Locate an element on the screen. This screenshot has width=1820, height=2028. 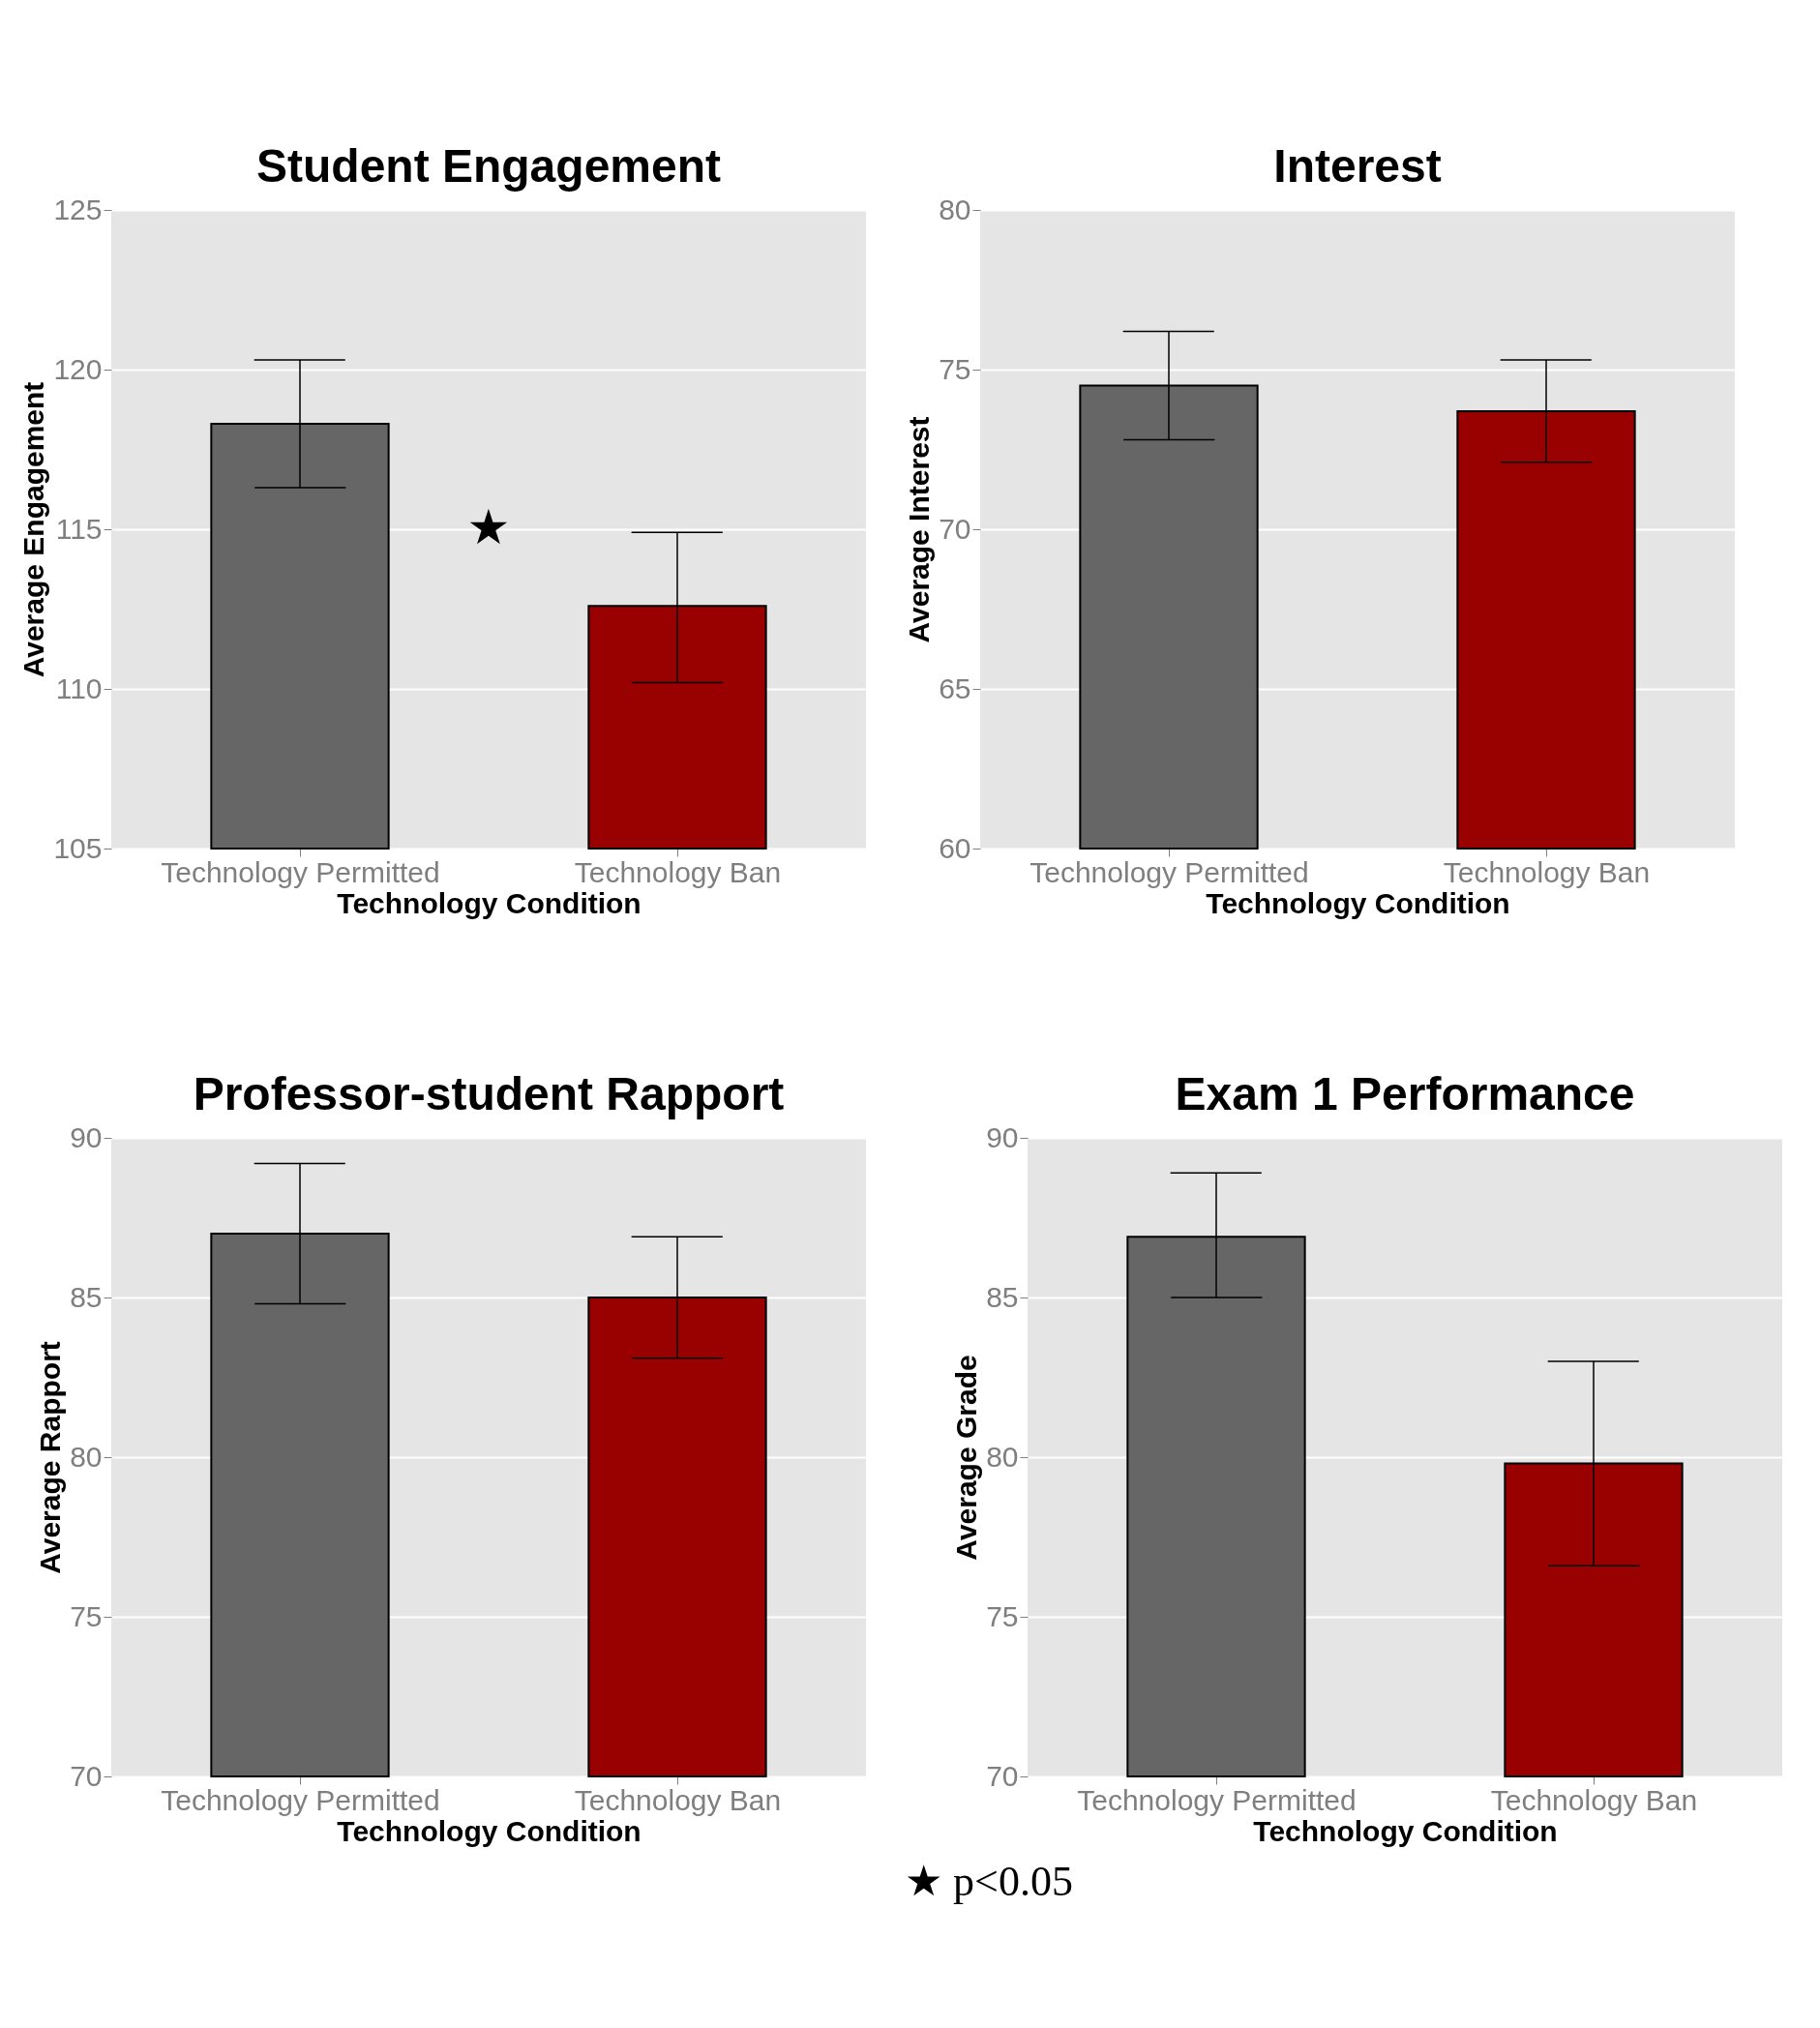
text: ★ p<0.05 is located at coordinates (989, 1881).